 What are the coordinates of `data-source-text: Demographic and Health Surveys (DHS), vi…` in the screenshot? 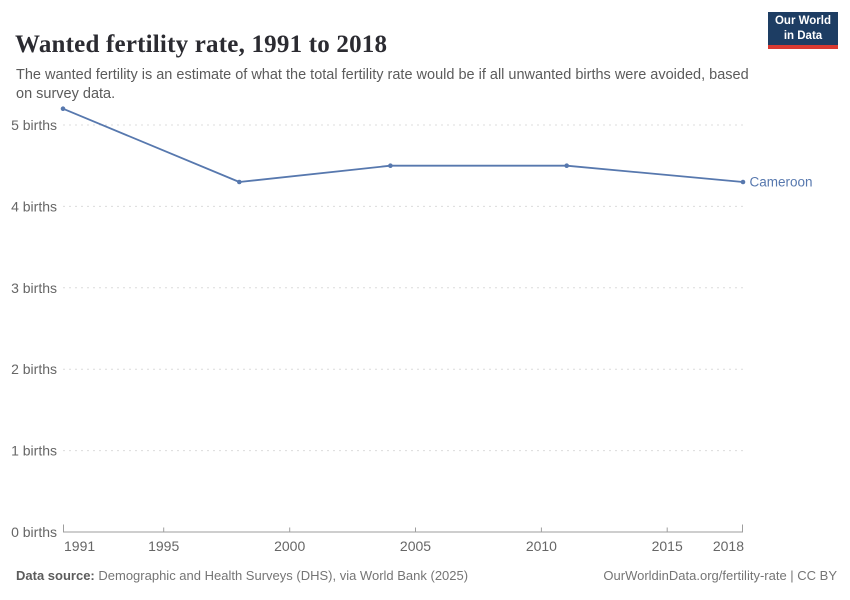 It's located at (283, 575).